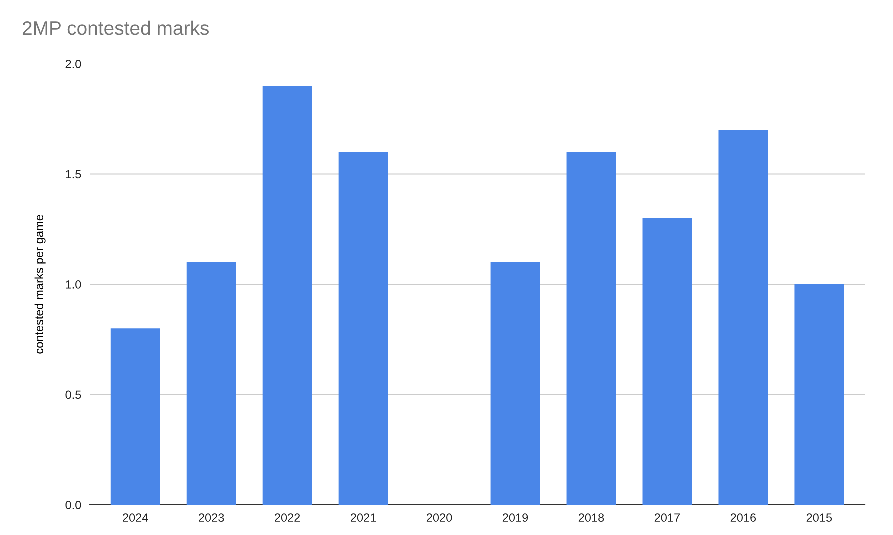  I want to click on x-tick-label: 2016, so click(743, 518).